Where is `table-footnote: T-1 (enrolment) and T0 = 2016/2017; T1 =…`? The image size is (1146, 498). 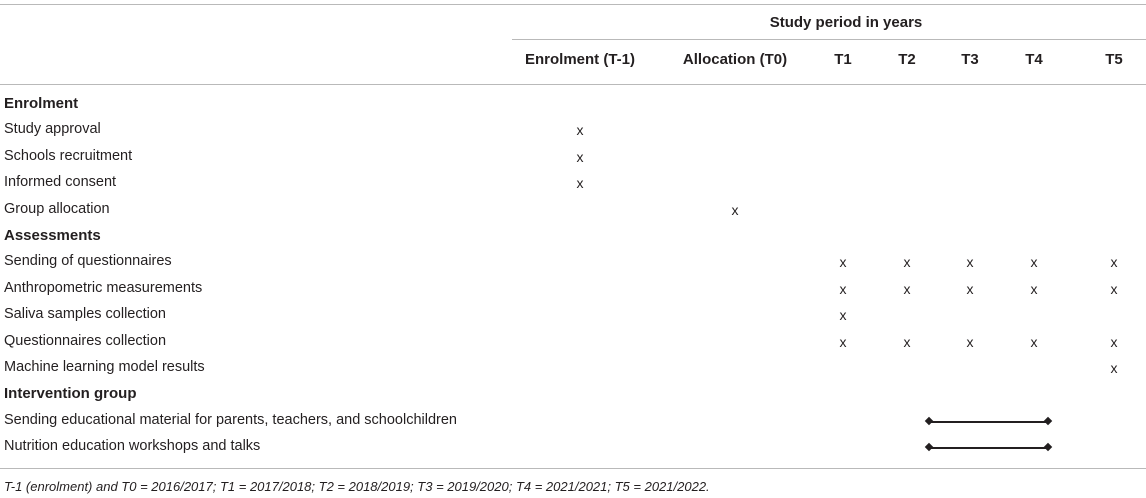 table-footnote: T-1 (enrolment) and T0 = 2016/2017; T1 =… is located at coordinates (357, 486).